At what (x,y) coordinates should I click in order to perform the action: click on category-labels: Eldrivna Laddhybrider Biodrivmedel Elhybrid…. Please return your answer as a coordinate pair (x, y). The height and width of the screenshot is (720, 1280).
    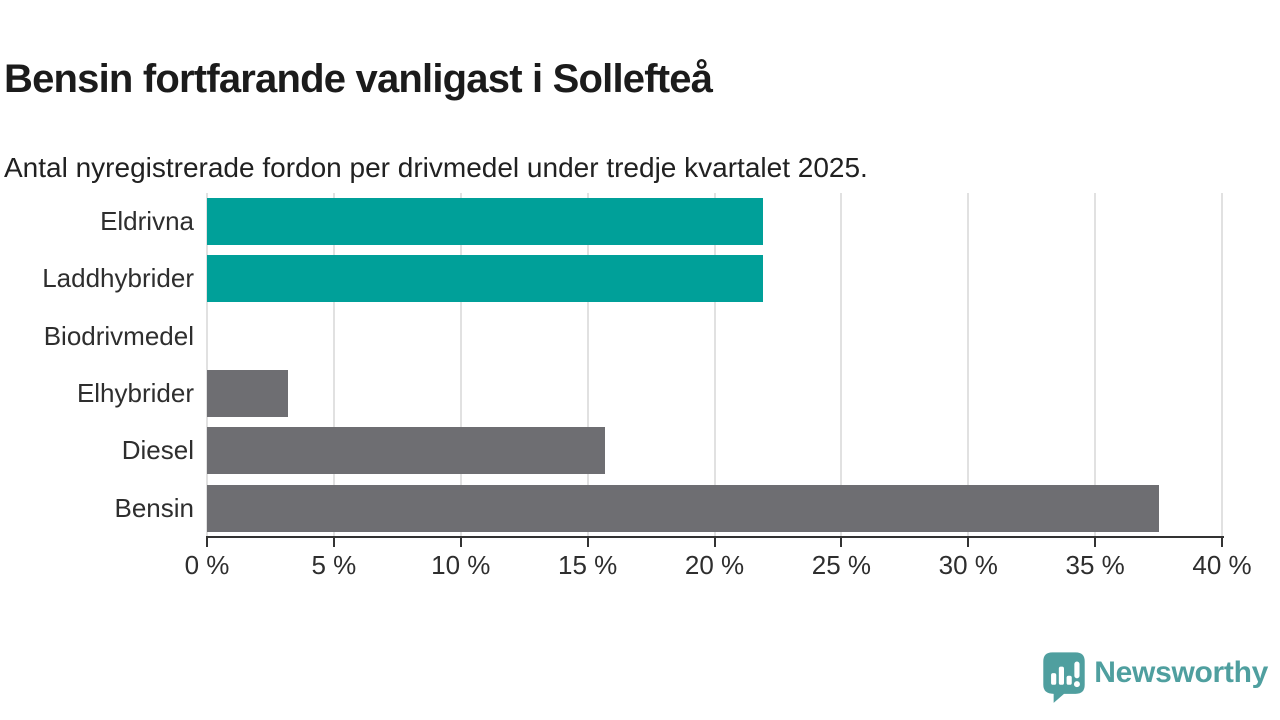
    Looking at the image, I should click on (97, 365).